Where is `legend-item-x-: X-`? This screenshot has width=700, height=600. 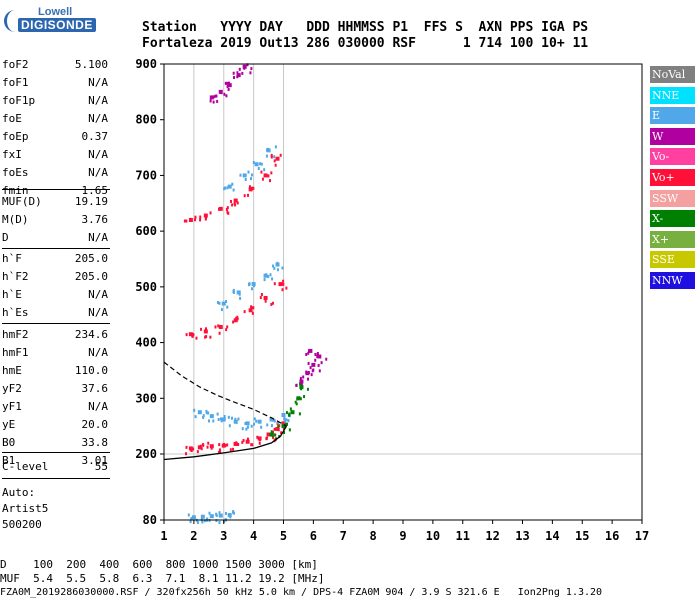
legend-item-x-: X- is located at coordinates (672, 219).